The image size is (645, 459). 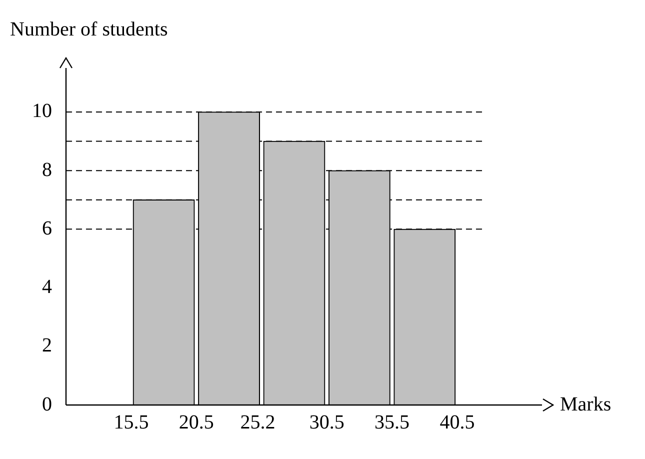 I want to click on y-tick-label: 2, so click(x=47, y=345).